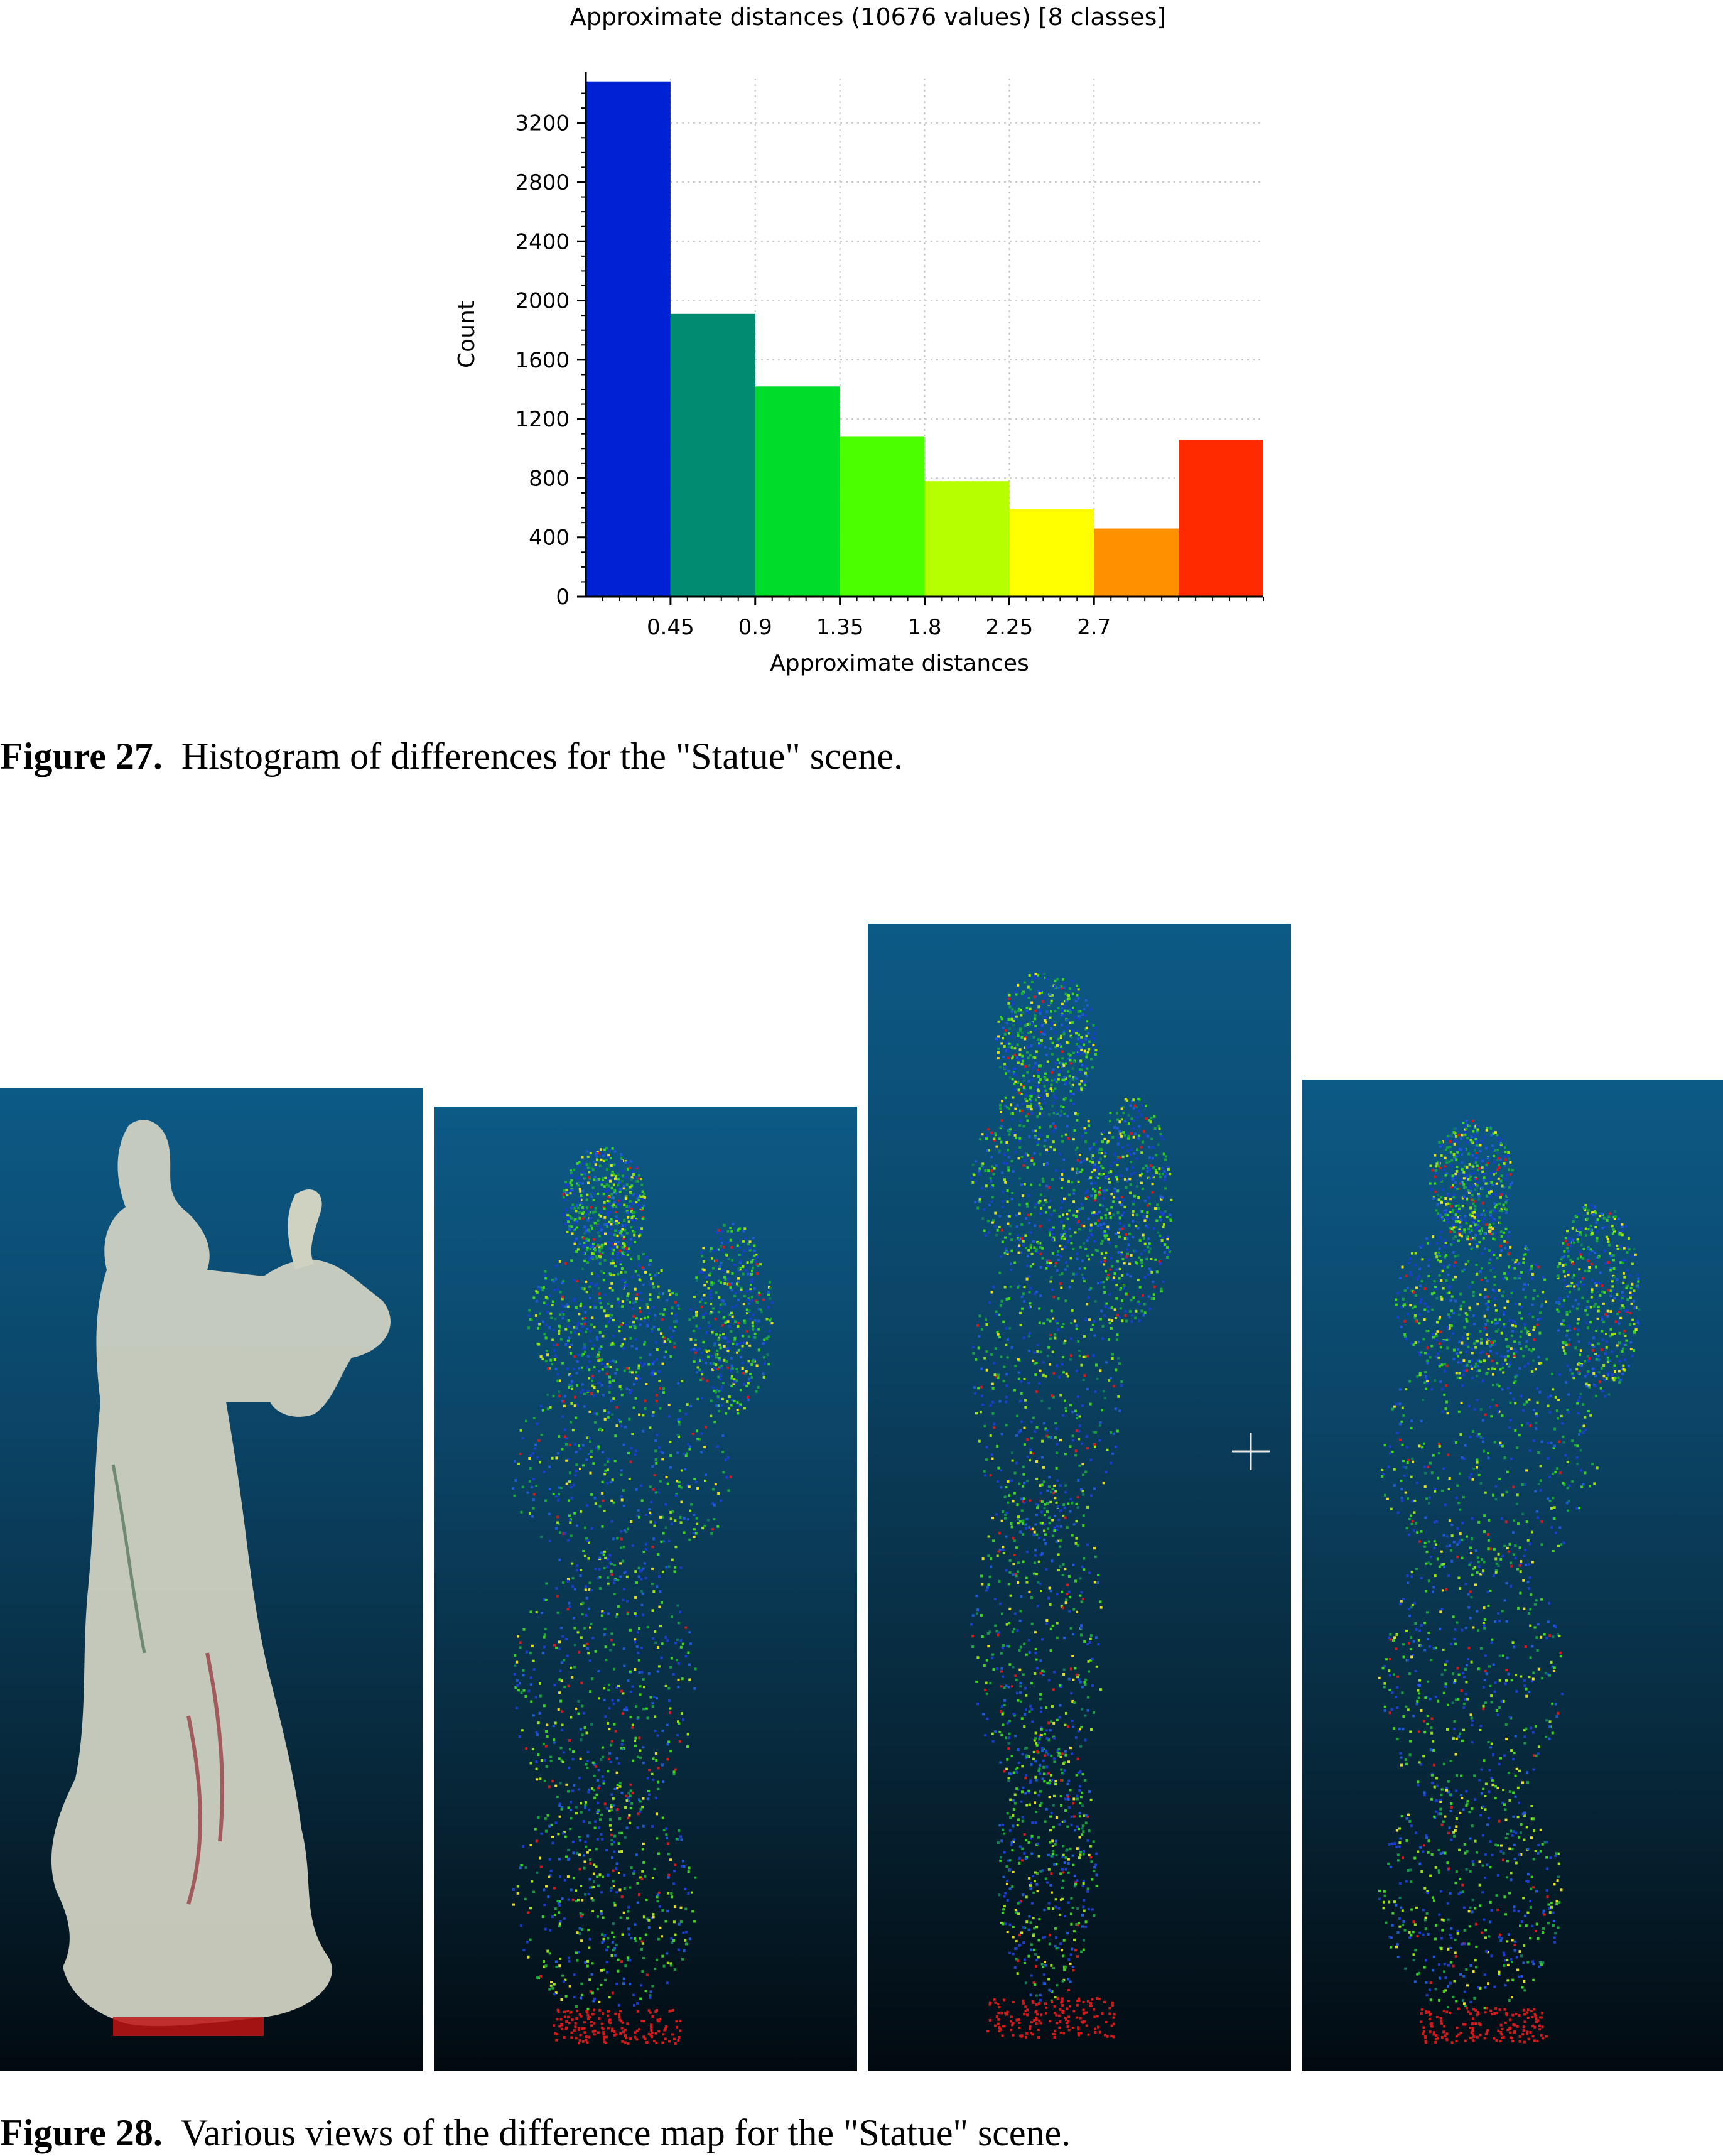 The image size is (1723, 2156). Describe the element at coordinates (467, 334) in the screenshot. I see `y-axis-label: Count` at that location.